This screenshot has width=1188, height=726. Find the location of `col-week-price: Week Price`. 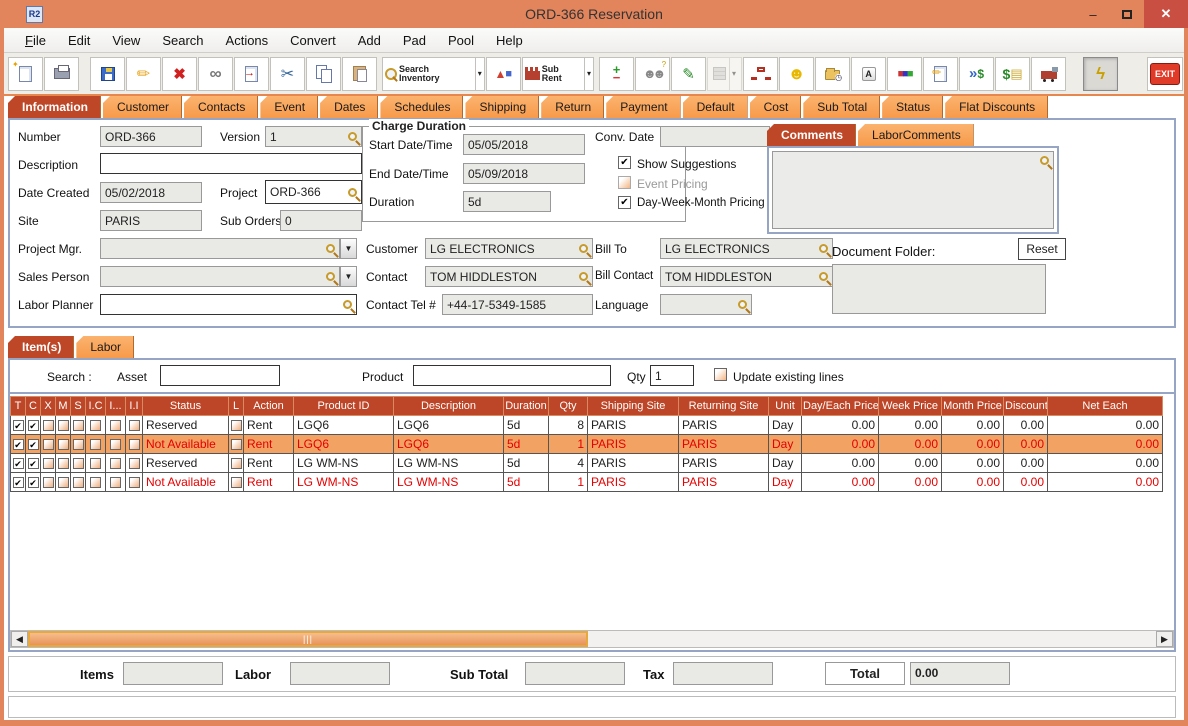

col-week-price: Week Price is located at coordinates (910, 406).